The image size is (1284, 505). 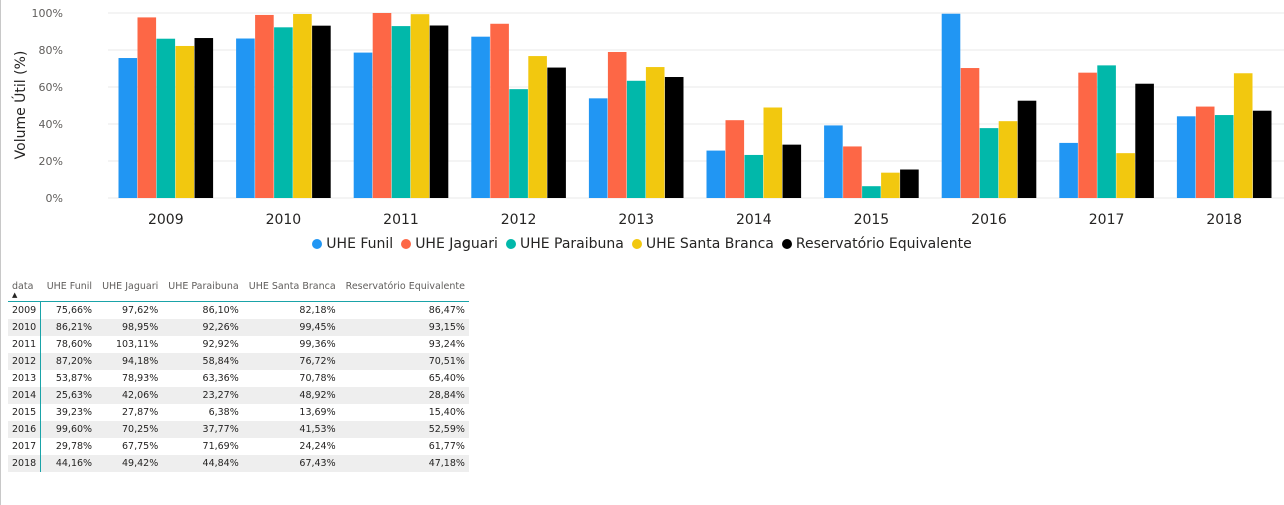 I want to click on table-row: 2016 99,60% 70,25% 37,77% 41,53% 52,59%, so click(x=238, y=429).